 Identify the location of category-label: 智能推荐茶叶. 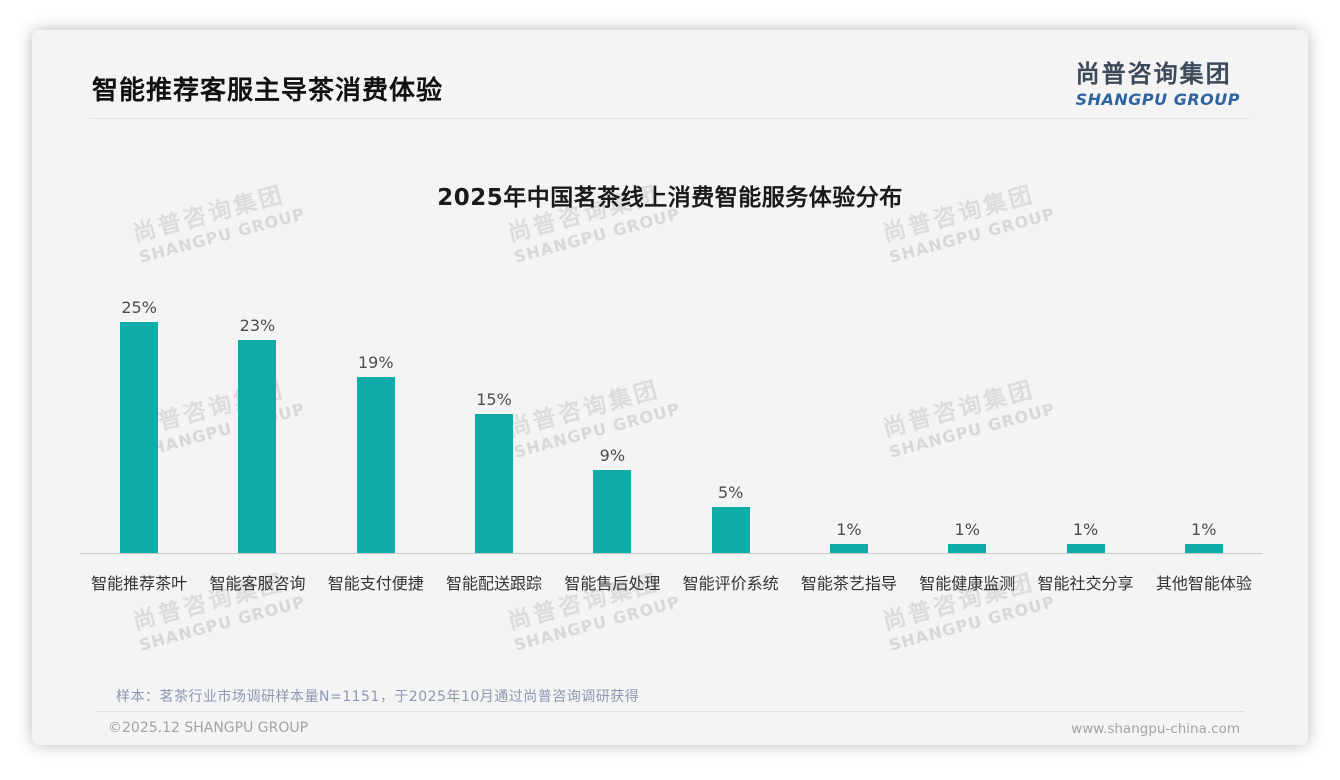
(139, 583).